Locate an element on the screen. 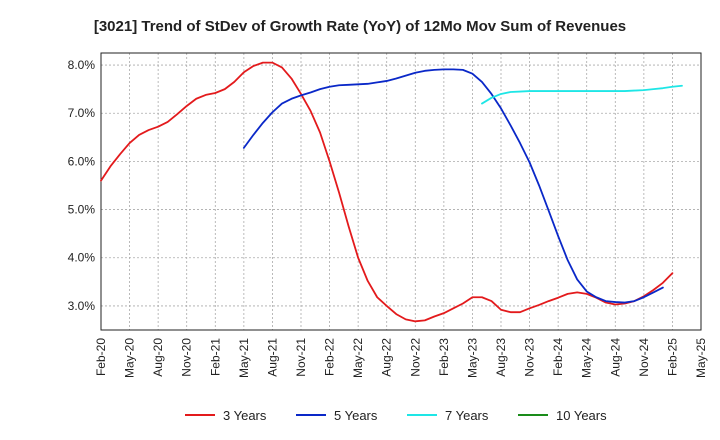 This screenshot has height=440, width=720. x-tick-label: Feb-21 is located at coordinates (215, 357).